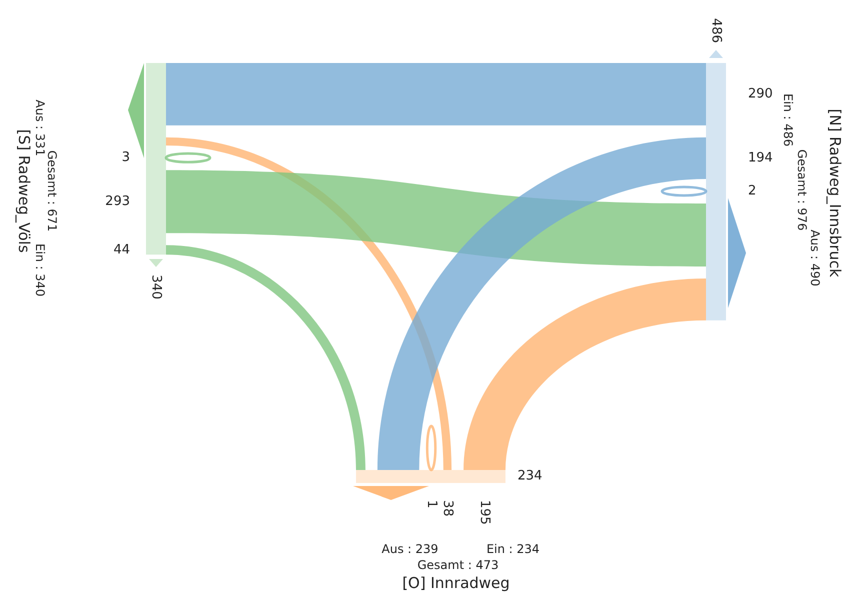  What do you see at coordinates (117, 202) in the screenshot?
I see `data-label: 293` at bounding box center [117, 202].